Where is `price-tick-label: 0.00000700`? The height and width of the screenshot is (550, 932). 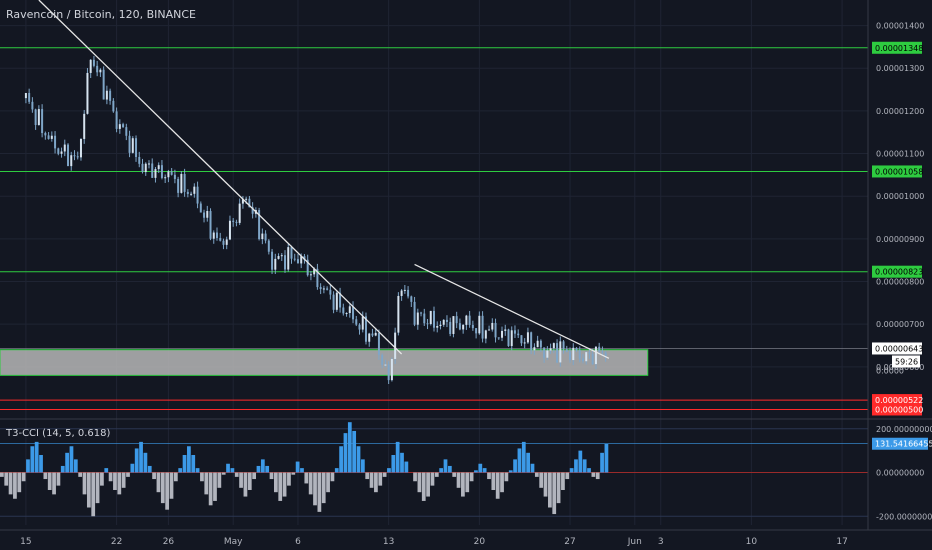
price-tick-label: 0.00000700 is located at coordinates (900, 324).